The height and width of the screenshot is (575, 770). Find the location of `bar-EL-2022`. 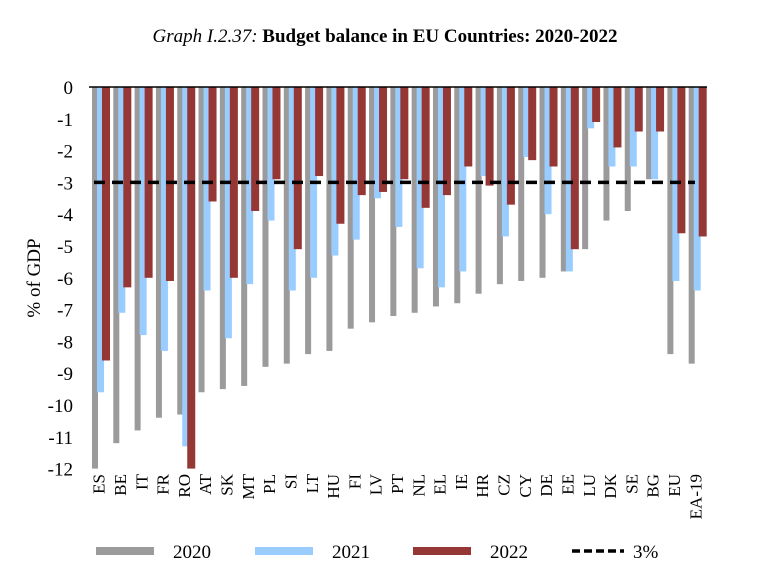

bar-EL-2022 is located at coordinates (446, 141).